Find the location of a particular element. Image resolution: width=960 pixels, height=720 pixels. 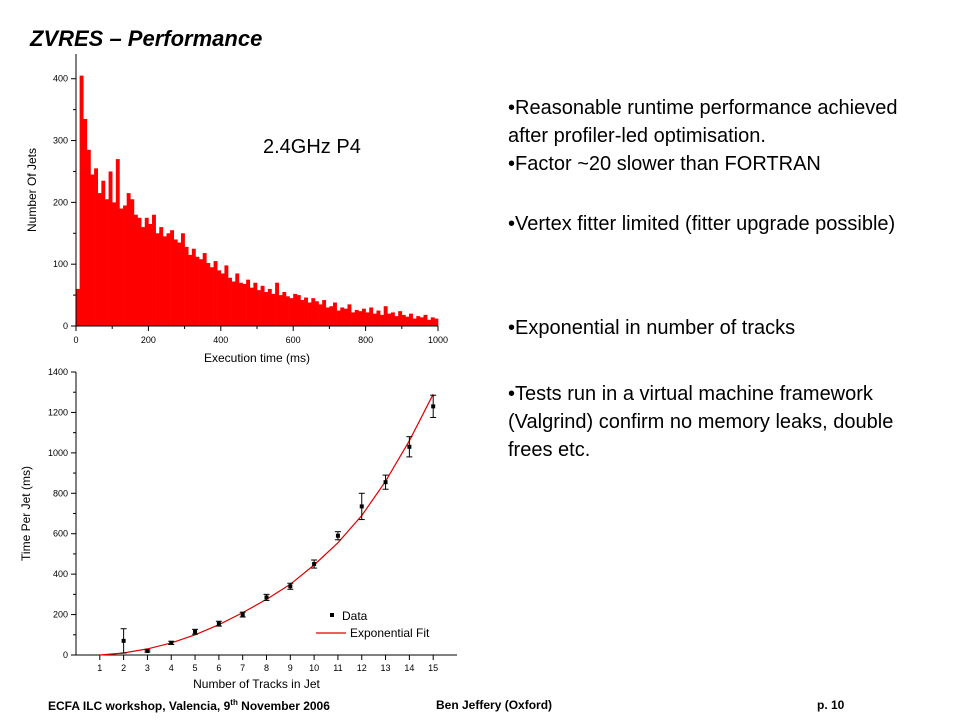

histogram-y-tick-label: 300 is located at coordinates (60, 141).